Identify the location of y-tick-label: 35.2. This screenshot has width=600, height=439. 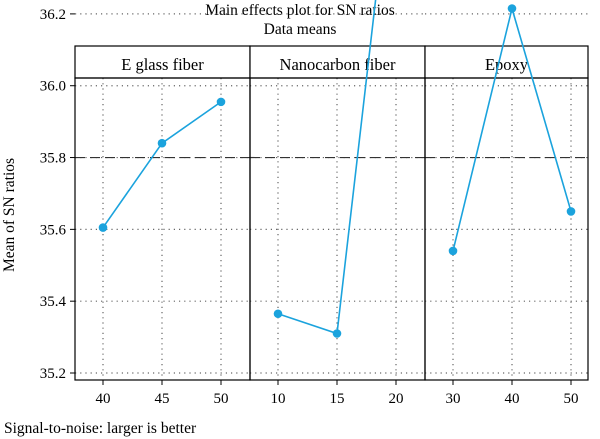
(53, 374).